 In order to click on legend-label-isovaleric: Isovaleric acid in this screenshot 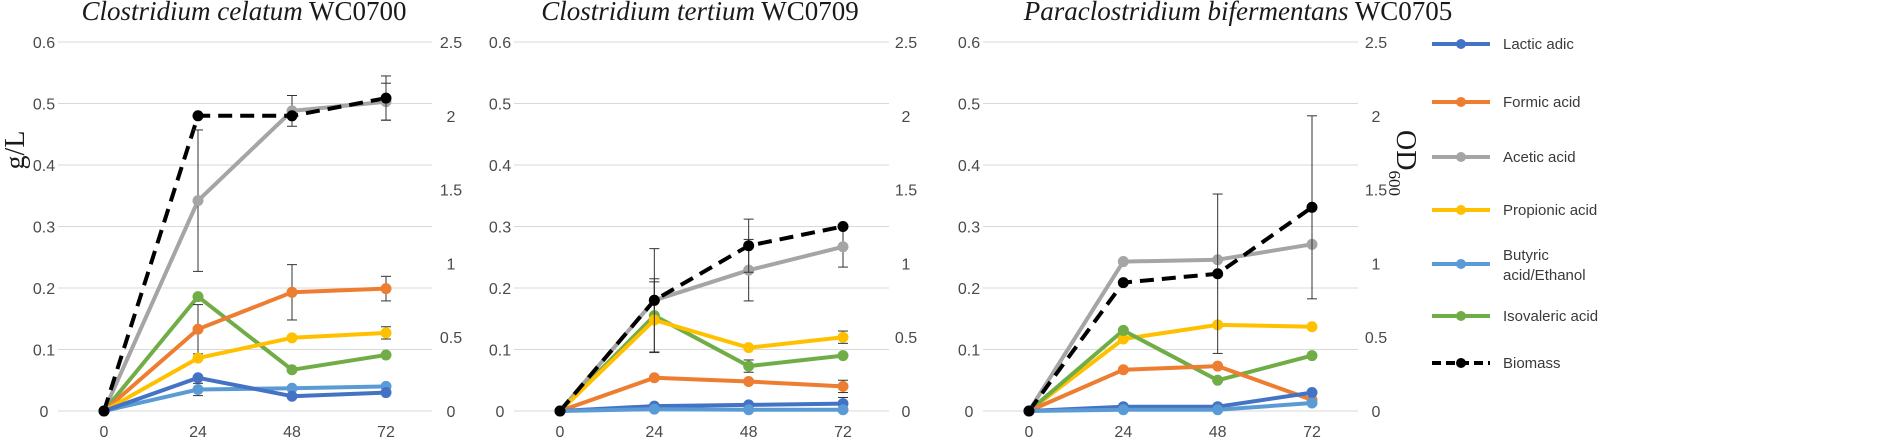, I will do `click(1550, 316)`.